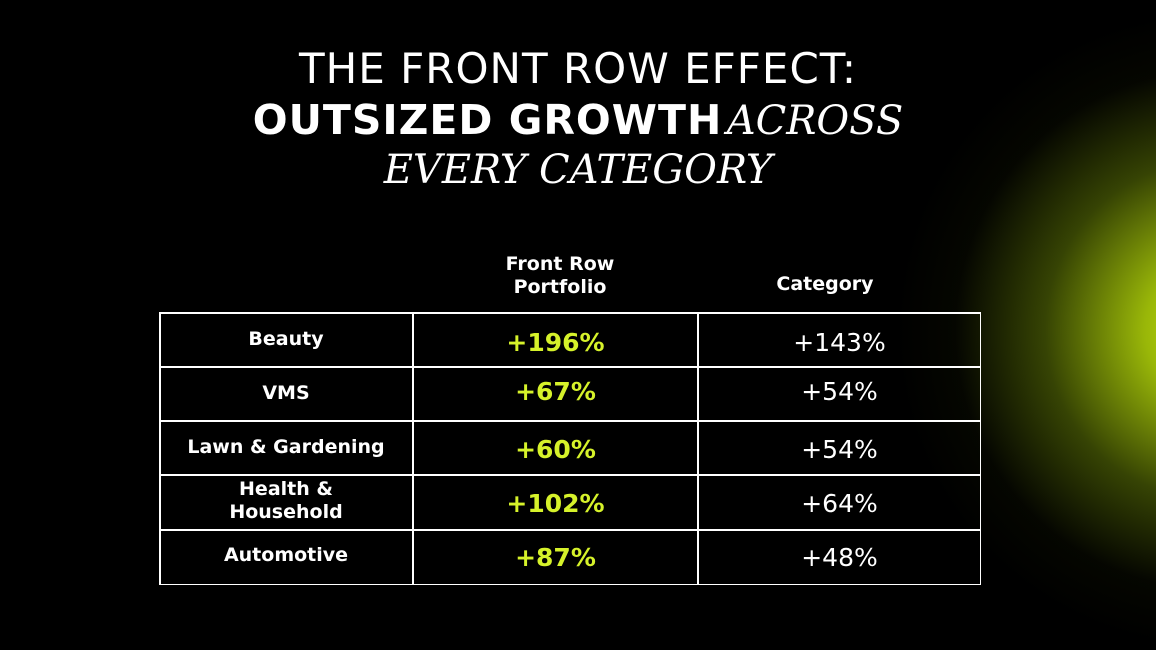  What do you see at coordinates (980, 448) in the screenshot?
I see `grid-border-right` at bounding box center [980, 448].